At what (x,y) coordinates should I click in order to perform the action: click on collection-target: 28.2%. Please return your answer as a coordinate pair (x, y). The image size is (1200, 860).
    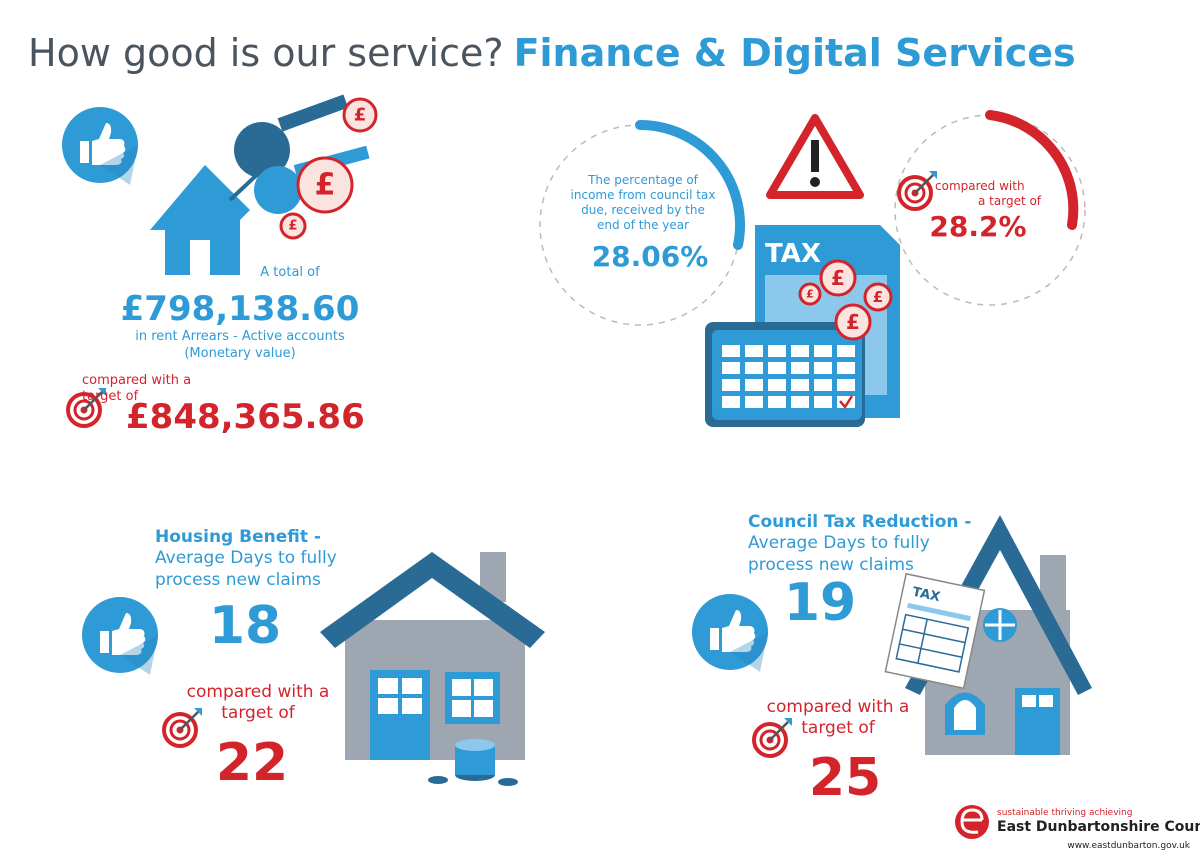
    Looking at the image, I should click on (977, 226).